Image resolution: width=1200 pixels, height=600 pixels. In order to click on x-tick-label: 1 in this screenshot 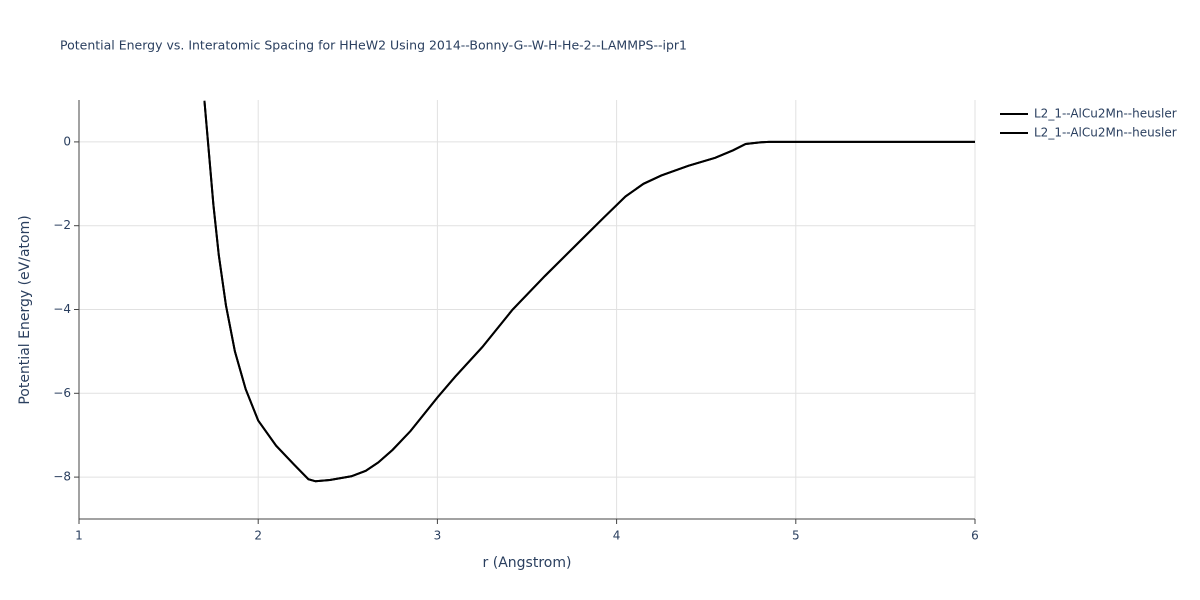, I will do `click(79, 536)`.